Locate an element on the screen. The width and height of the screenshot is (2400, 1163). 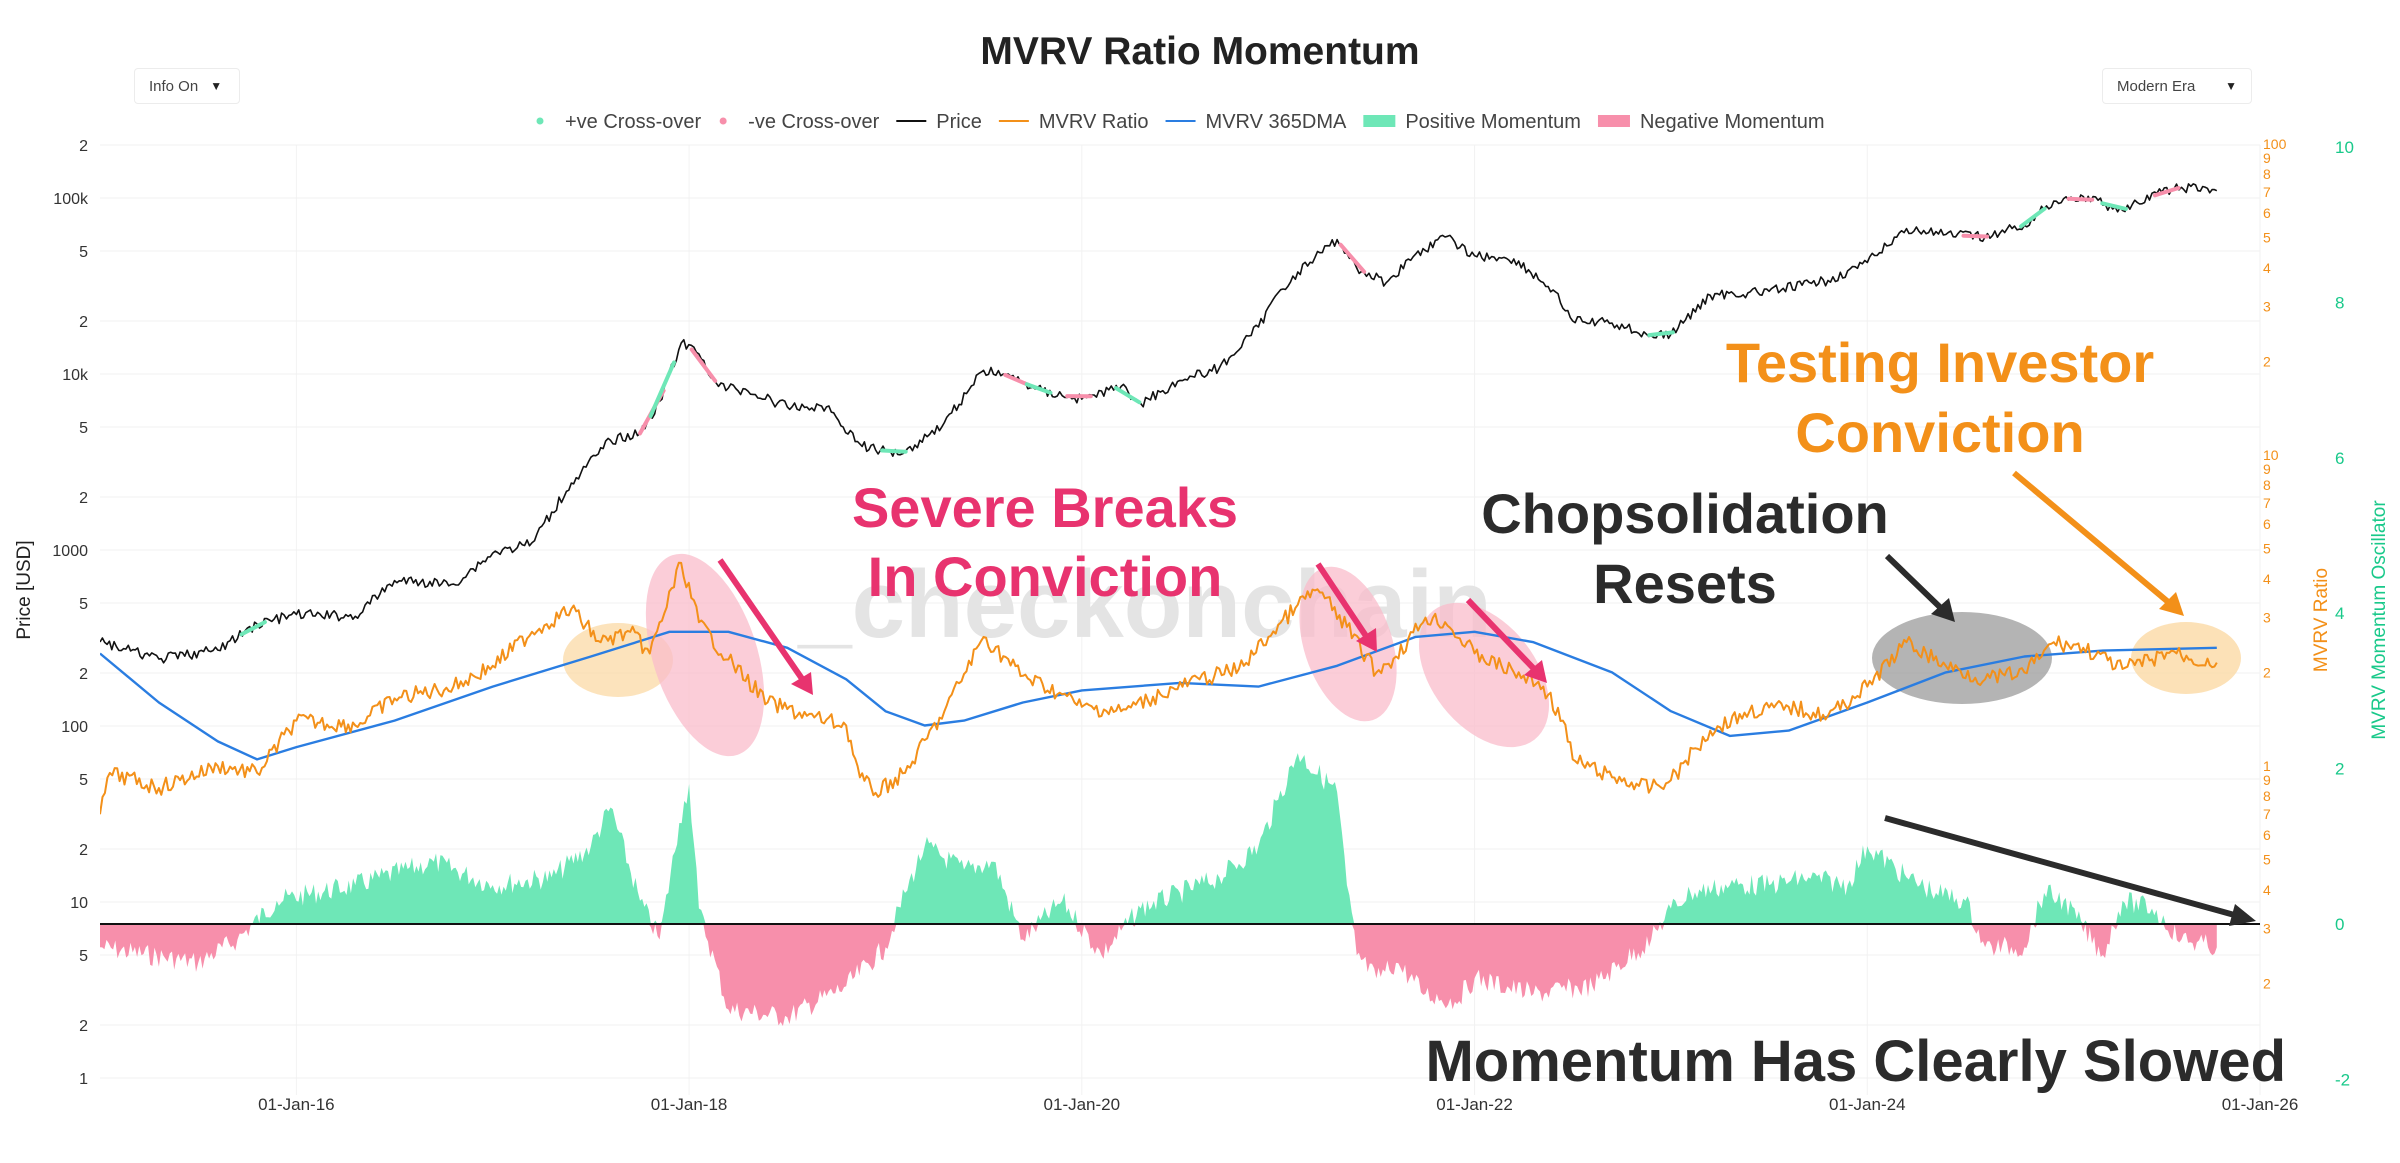
severe-breaks-line1: Severe Breaks is located at coordinates (1045, 507).